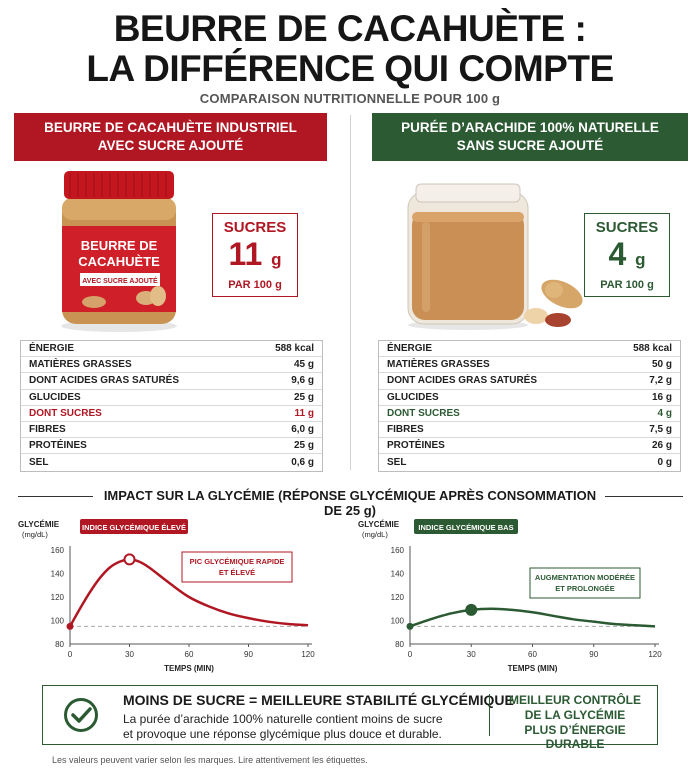 This screenshot has width=700, height=768. What do you see at coordinates (529, 446) in the screenshot?
I see `table-row: PROTÉINES 26 g` at bounding box center [529, 446].